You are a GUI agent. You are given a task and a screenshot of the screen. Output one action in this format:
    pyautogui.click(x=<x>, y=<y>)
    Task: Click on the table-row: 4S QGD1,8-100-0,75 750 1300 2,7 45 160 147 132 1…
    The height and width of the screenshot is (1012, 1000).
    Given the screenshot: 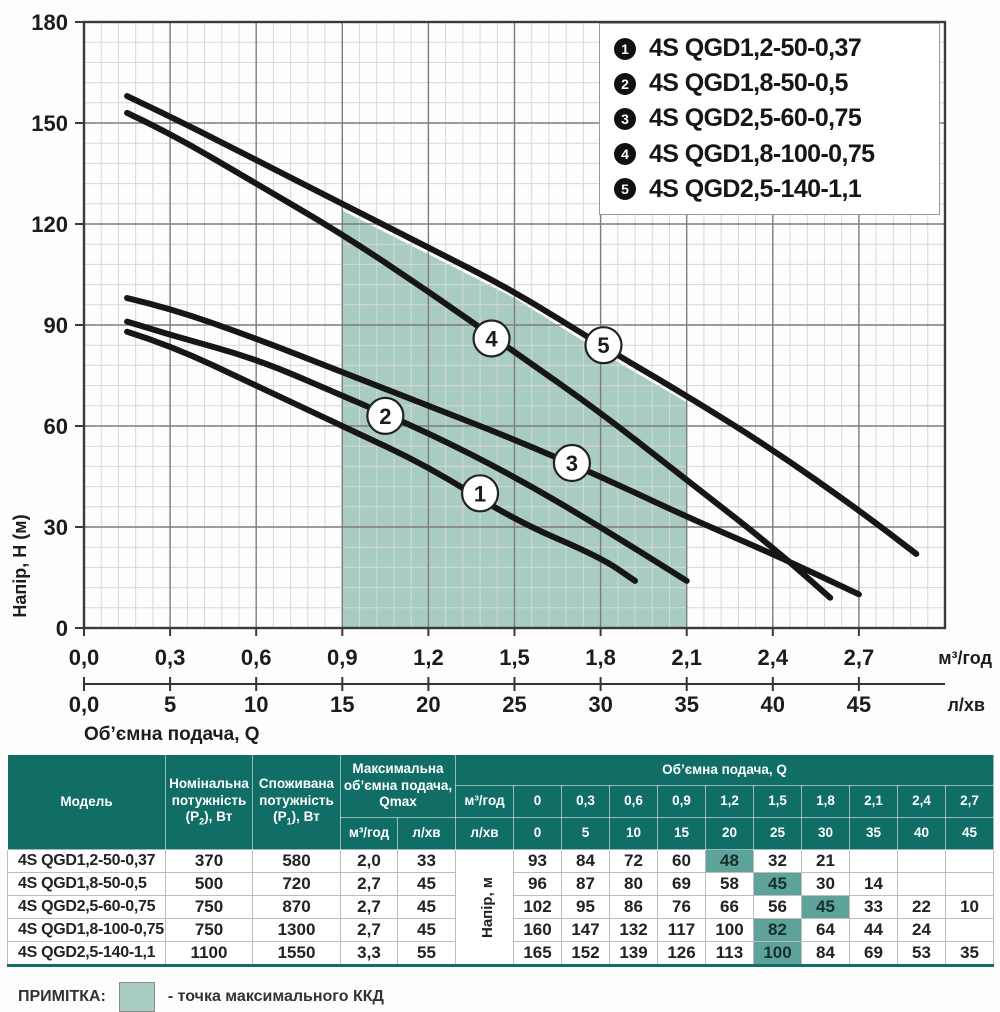 What is the action you would take?
    pyautogui.click(x=501, y=930)
    